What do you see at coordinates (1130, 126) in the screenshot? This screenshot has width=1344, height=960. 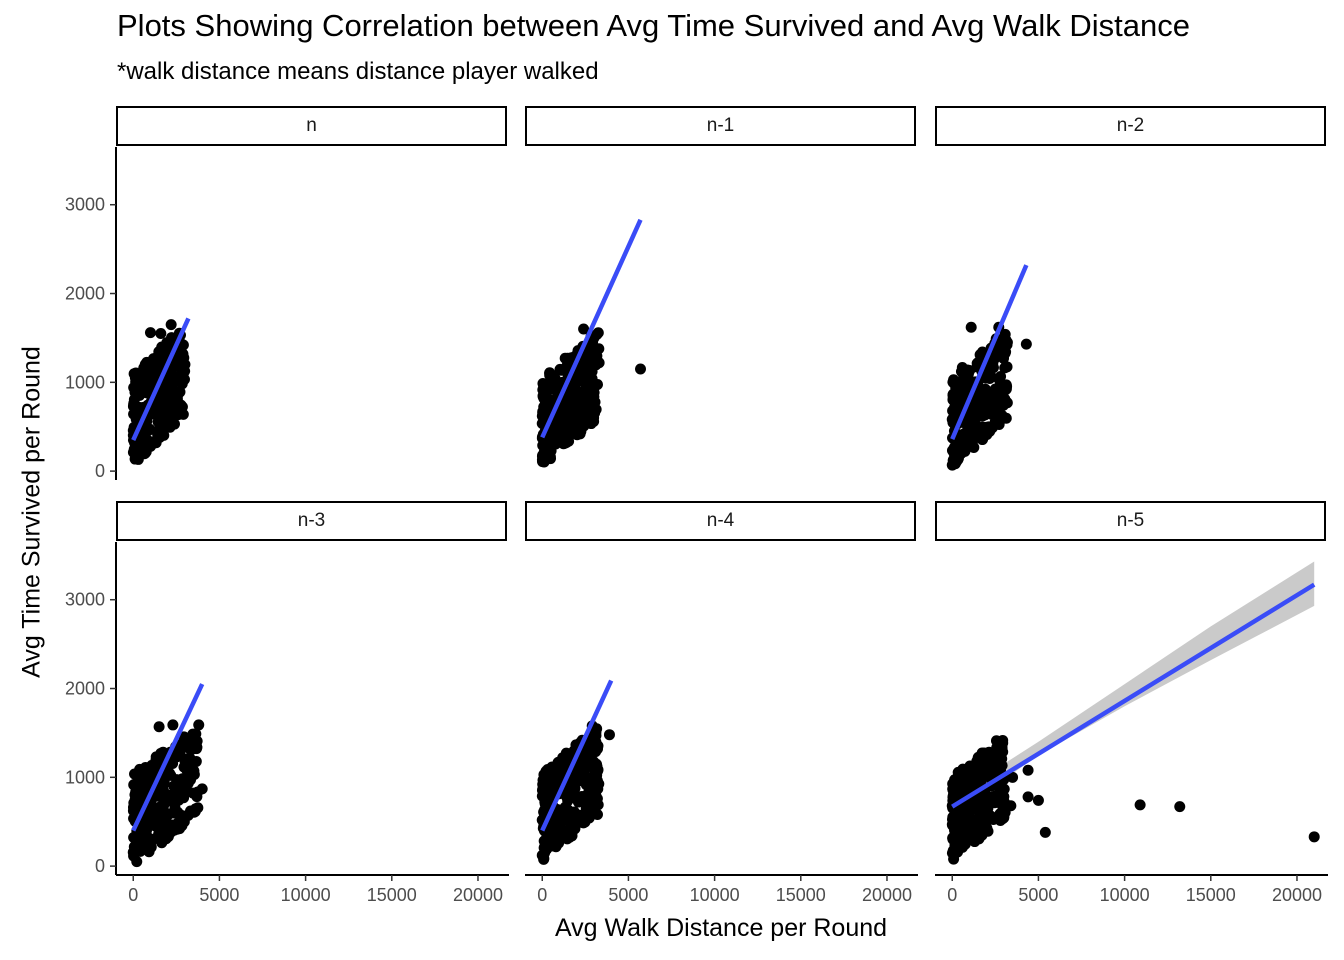 I see `facet-strip-n-2: n-2` at bounding box center [1130, 126].